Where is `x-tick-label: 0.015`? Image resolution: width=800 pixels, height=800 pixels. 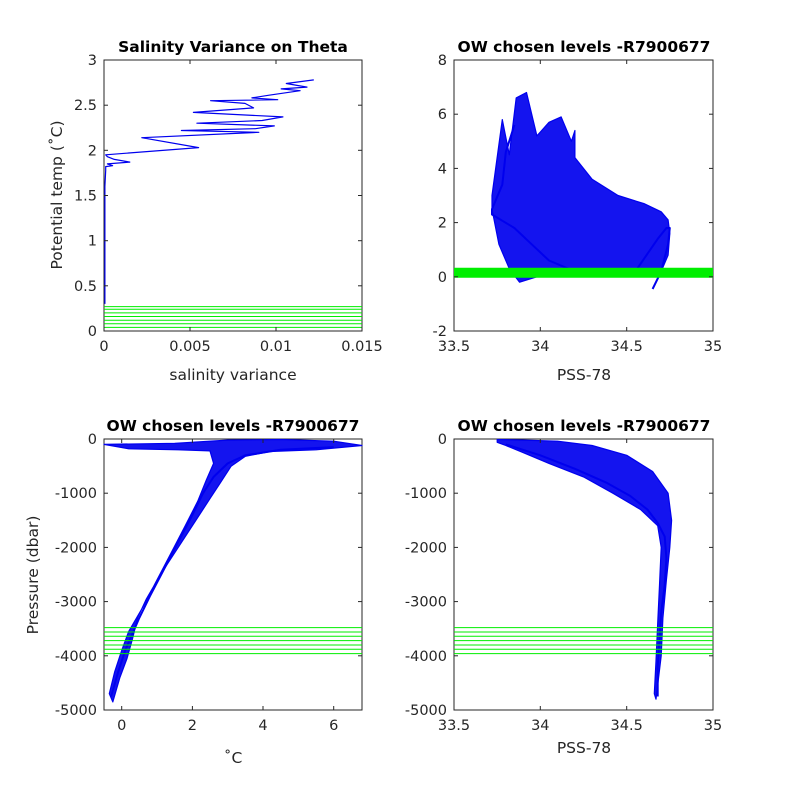 x-tick-label: 0.015 is located at coordinates (362, 347).